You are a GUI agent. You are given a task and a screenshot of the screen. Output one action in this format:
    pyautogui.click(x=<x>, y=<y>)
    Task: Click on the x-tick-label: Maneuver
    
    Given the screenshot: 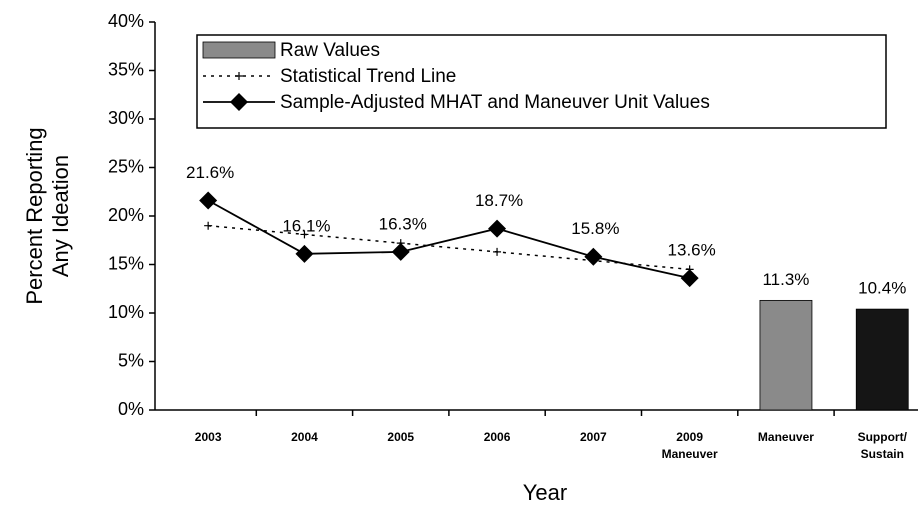 What is the action you would take?
    pyautogui.click(x=786, y=437)
    